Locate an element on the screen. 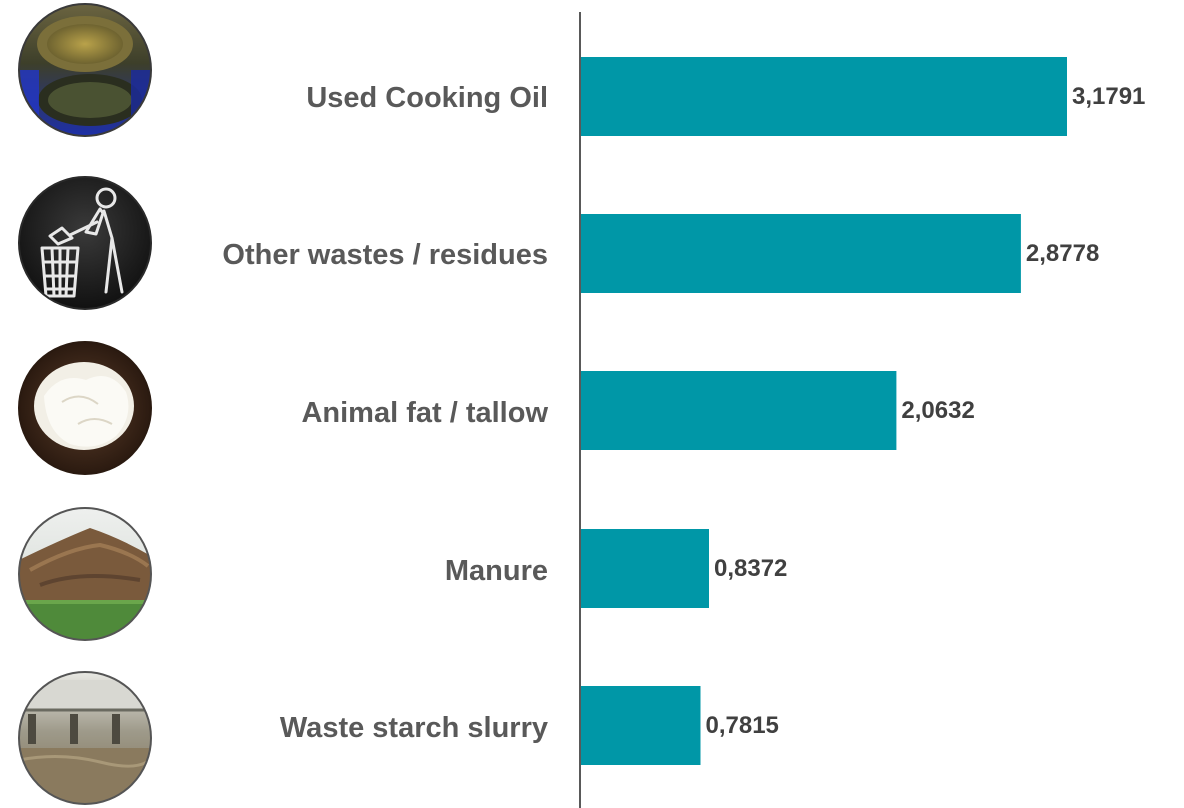  animal-fat-photo is located at coordinates (85, 408).